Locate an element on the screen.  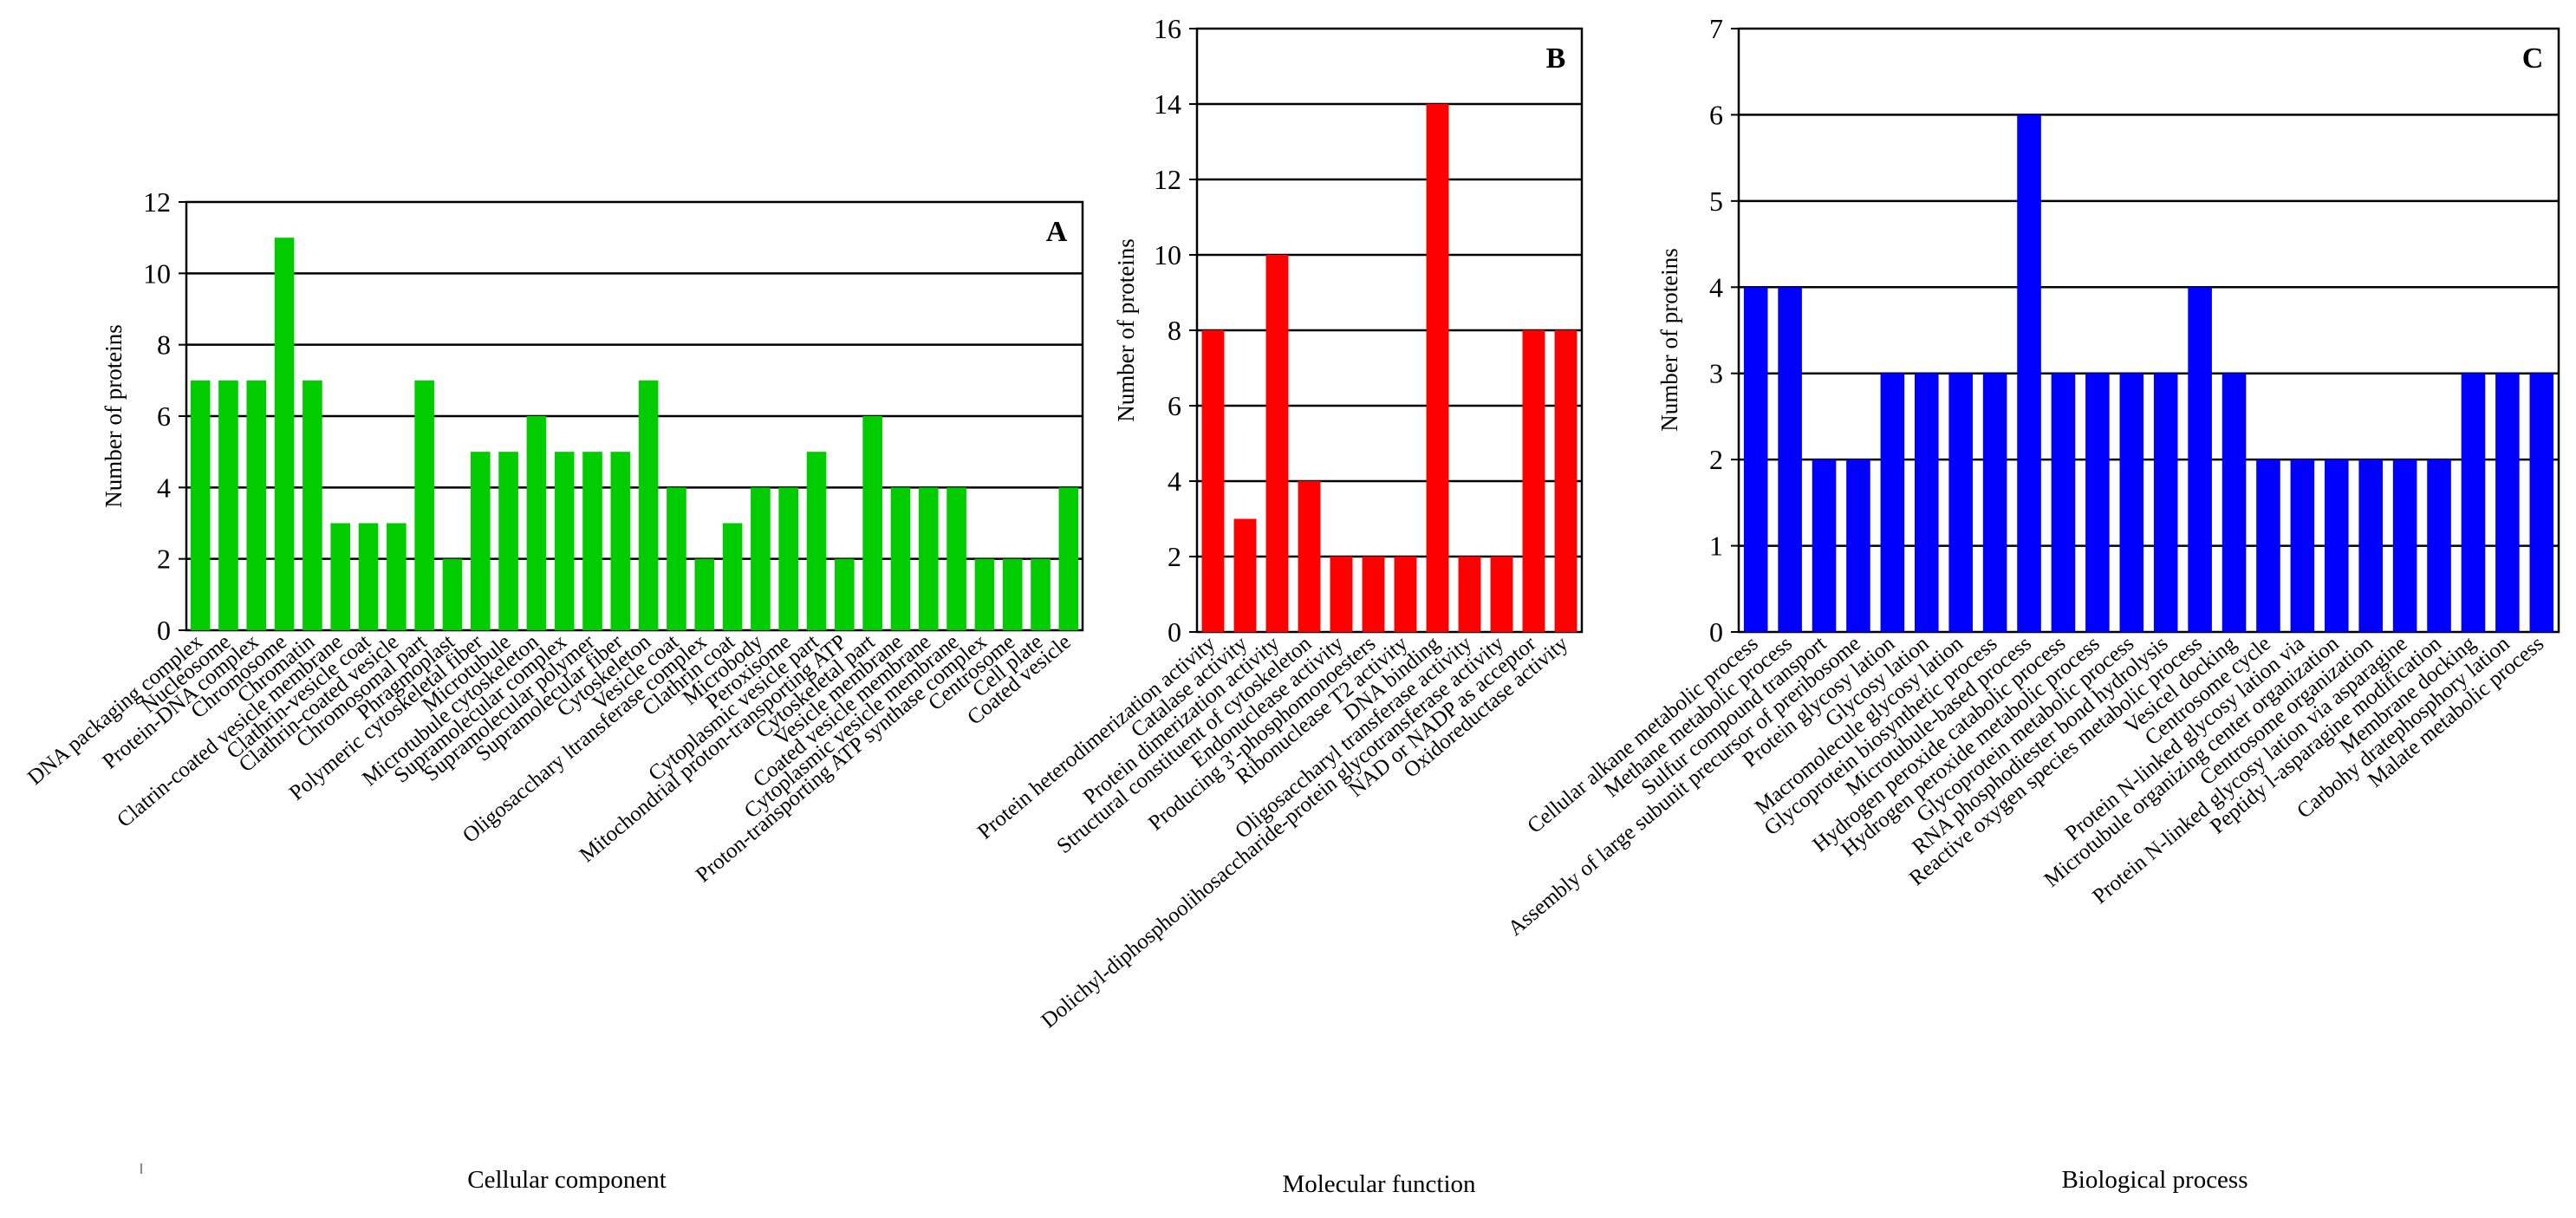
bar-cellular-alkane-metabolic-process is located at coordinates (1755, 460).